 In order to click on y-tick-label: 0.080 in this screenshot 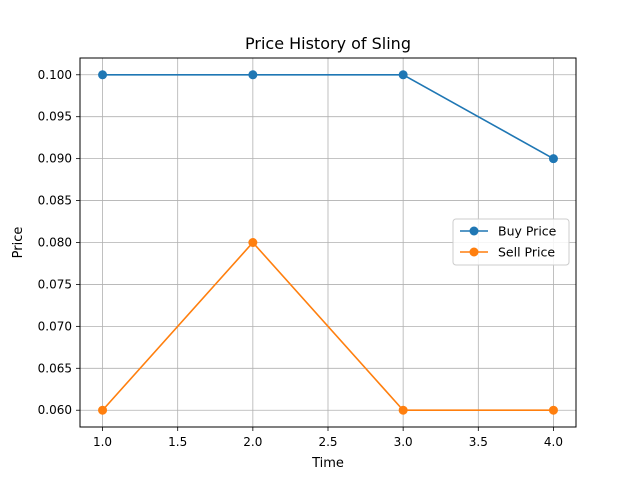, I will do `click(55, 243)`.